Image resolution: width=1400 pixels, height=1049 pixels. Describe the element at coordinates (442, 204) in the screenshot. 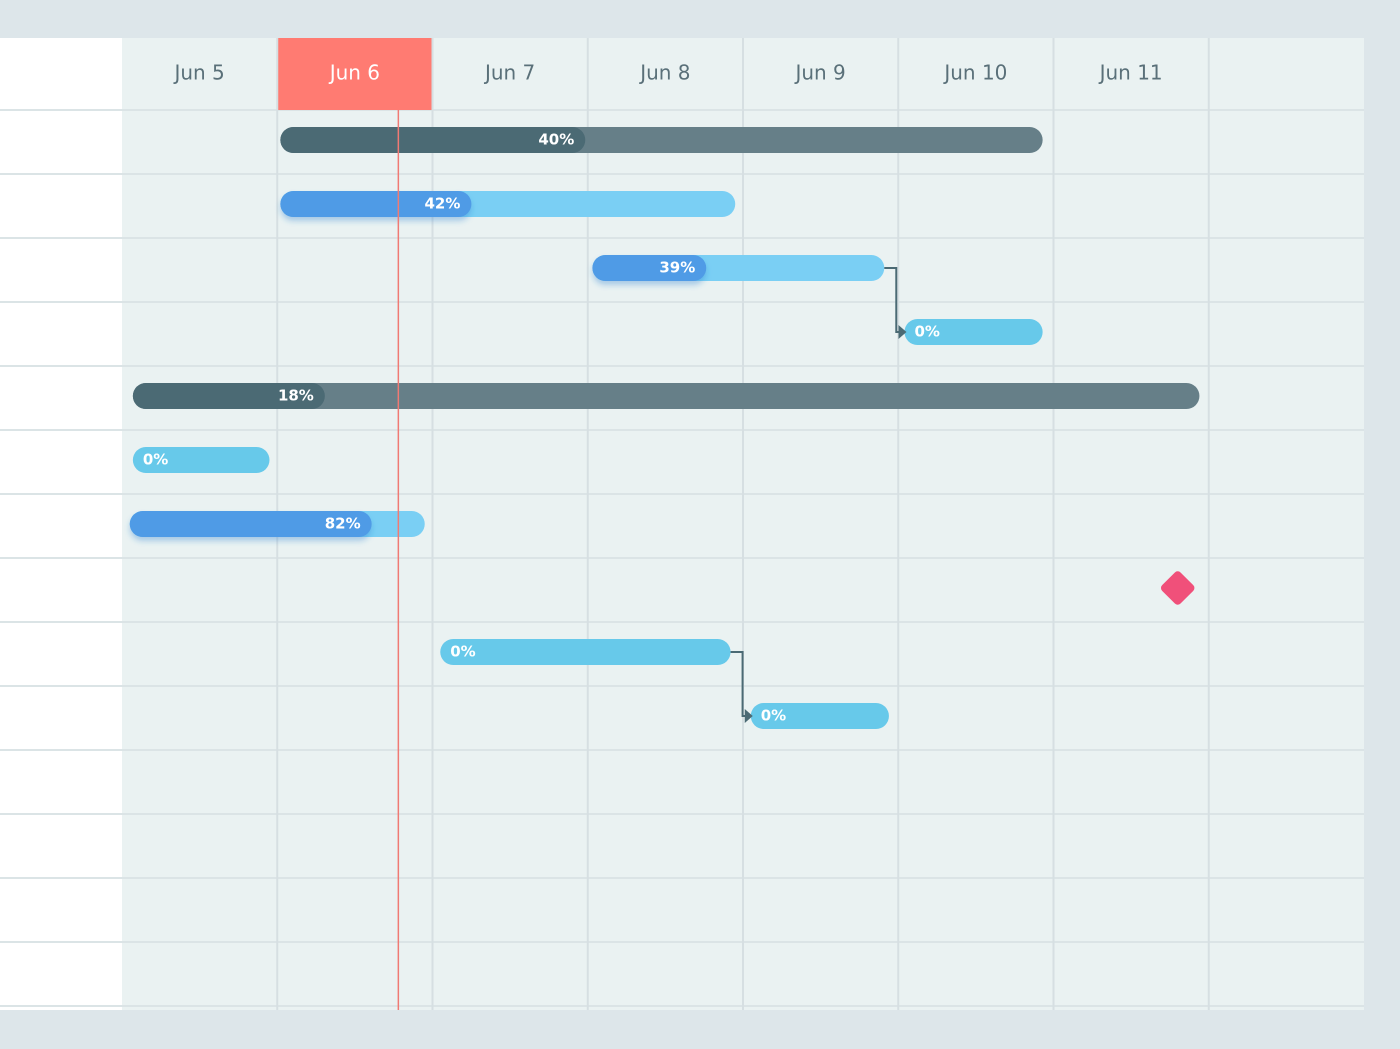

I see `progress-label: 42%` at that location.